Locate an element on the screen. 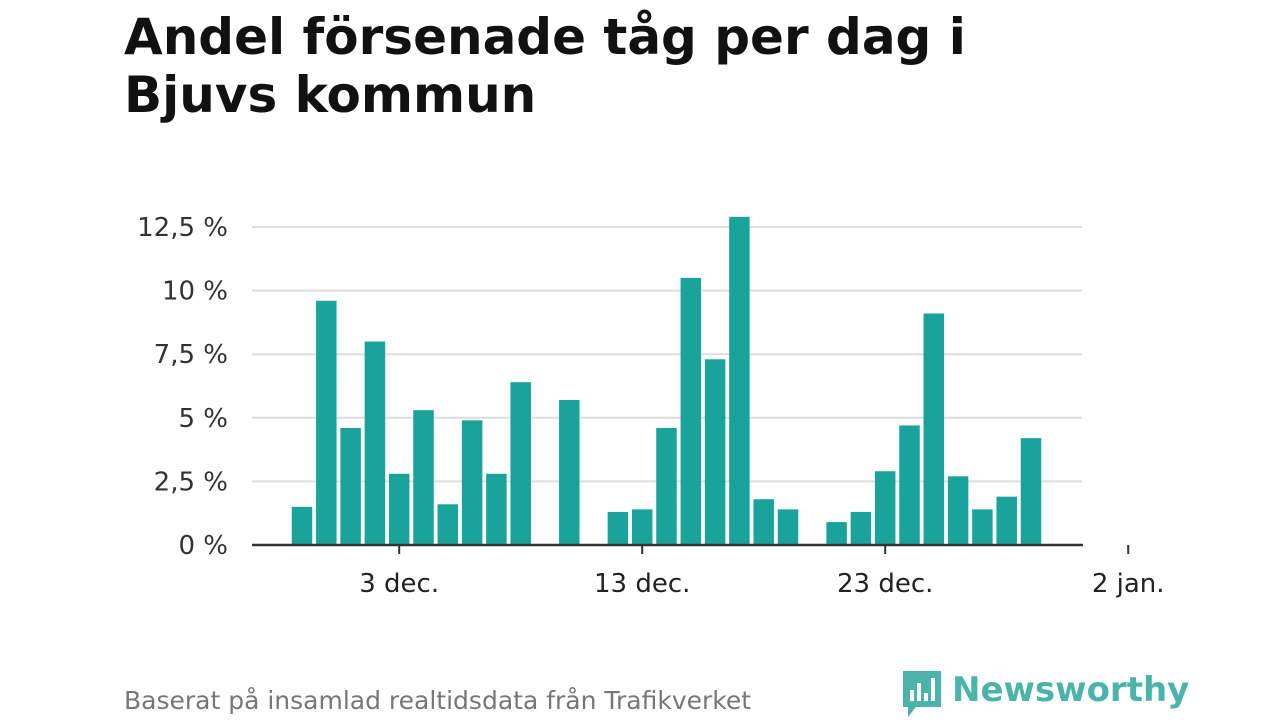 This screenshot has width=1280, height=720. brand: Newsworthy is located at coordinates (1044, 694).